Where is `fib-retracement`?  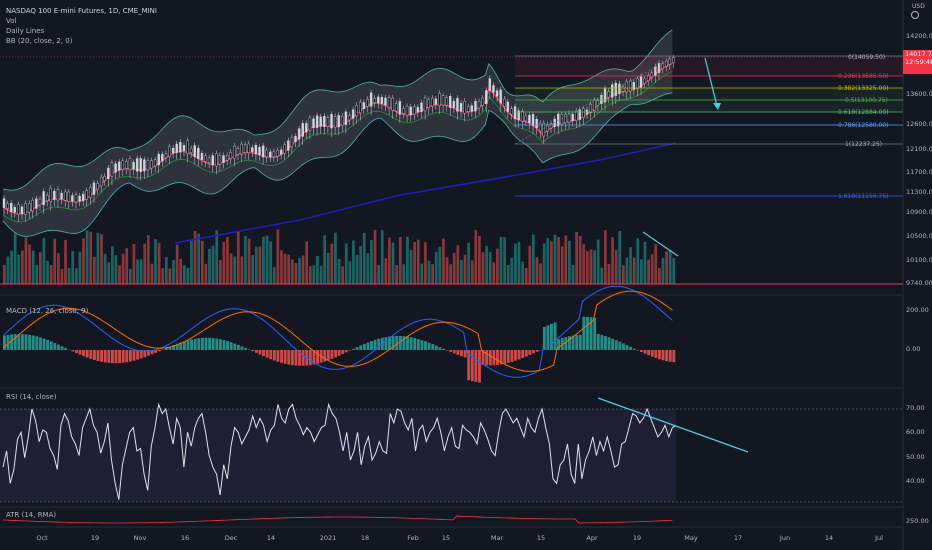
fib-retracement is located at coordinates (708, 126).